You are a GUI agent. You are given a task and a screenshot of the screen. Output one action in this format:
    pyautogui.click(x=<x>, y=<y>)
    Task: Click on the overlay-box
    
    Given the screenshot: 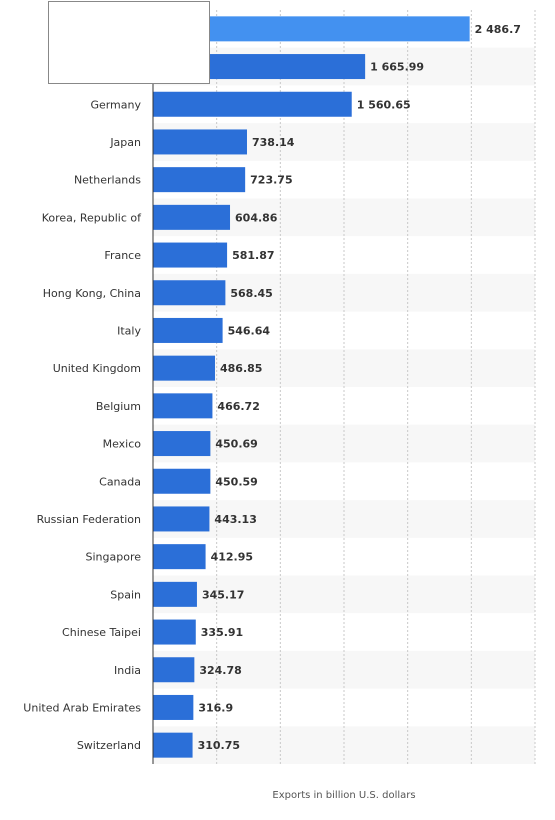 What is the action you would take?
    pyautogui.click(x=129, y=42)
    